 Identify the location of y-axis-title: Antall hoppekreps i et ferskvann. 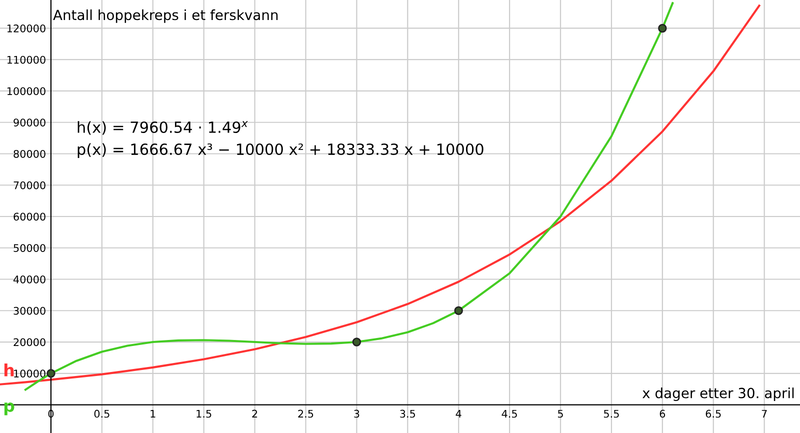
(165, 16).